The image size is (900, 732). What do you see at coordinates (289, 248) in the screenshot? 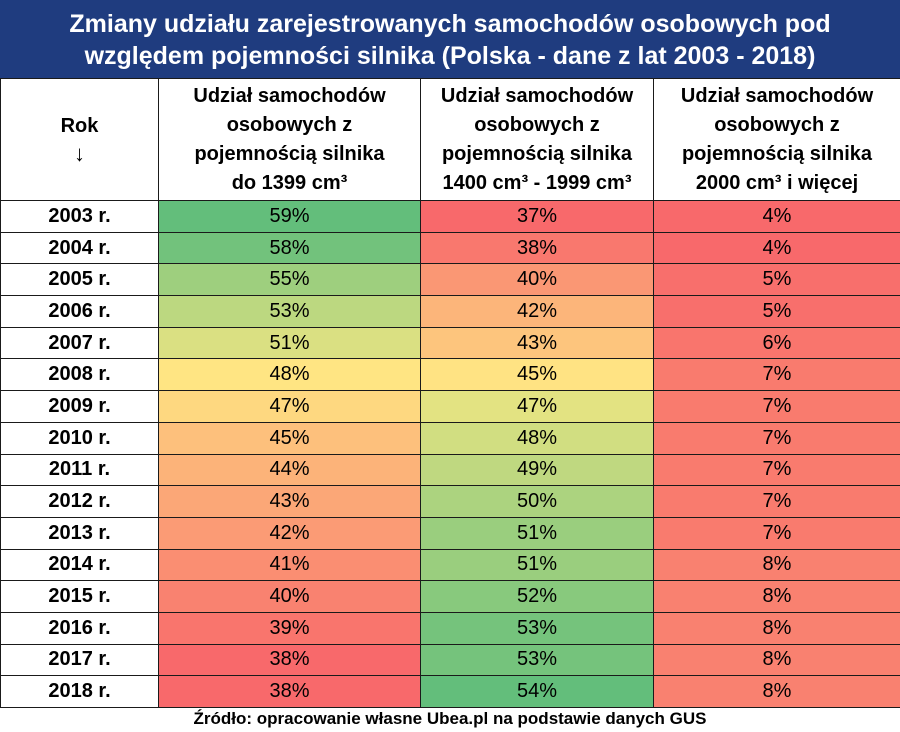
I see `value-cell: 58%` at bounding box center [289, 248].